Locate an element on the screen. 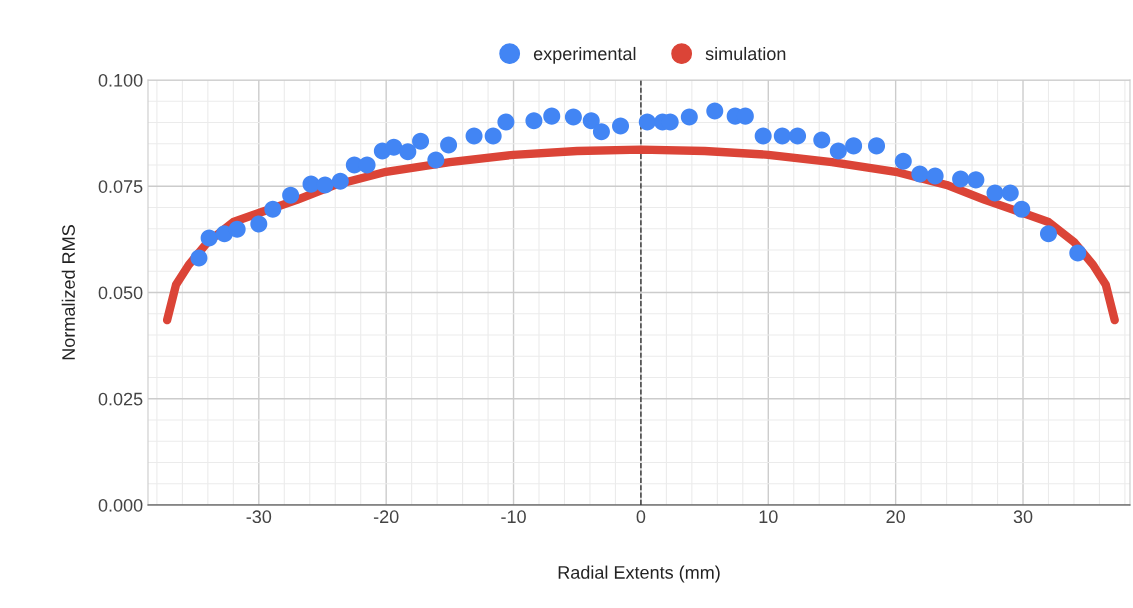 Image resolution: width=1133 pixels, height=608 pixels. y-tick-label: 0.075 is located at coordinates (120, 186).